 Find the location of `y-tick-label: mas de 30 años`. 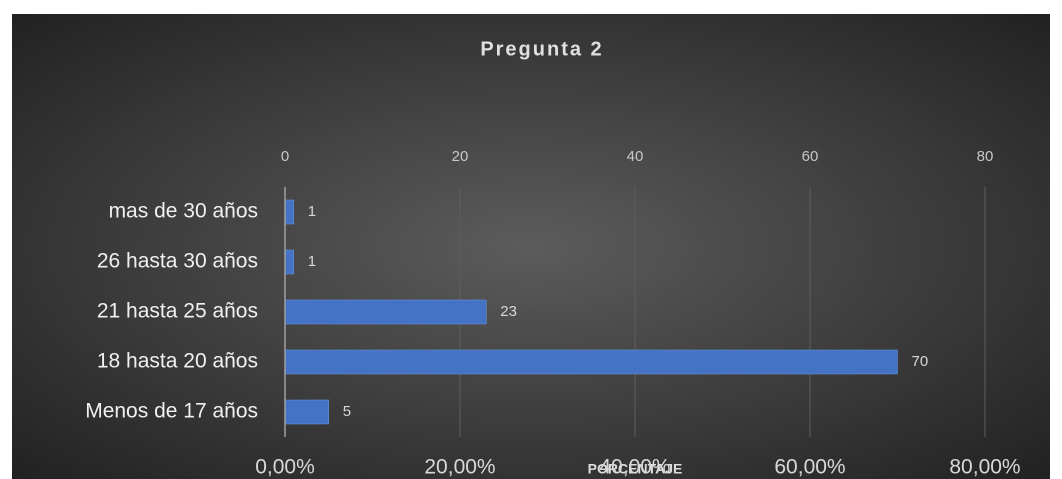

y-tick-label: mas de 30 años is located at coordinates (183, 211).